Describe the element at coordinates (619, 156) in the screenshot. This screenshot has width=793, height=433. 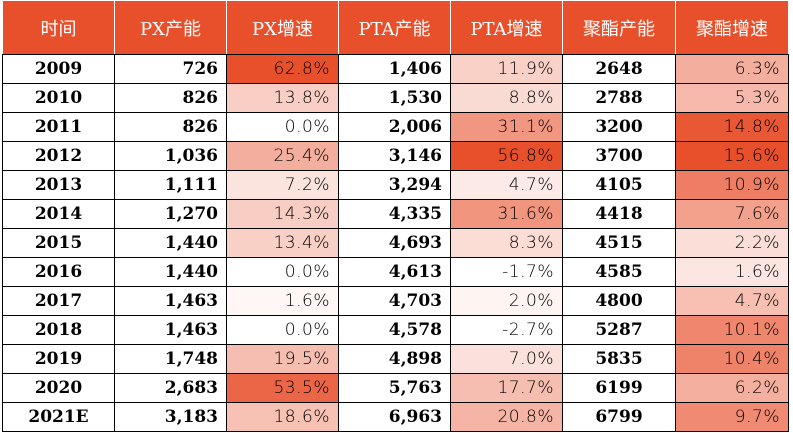
I see `cell-polyester-capacity: 3700` at that location.